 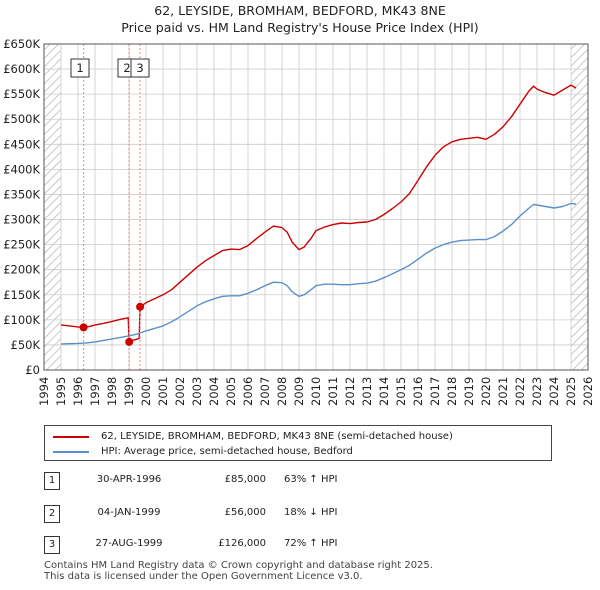 What do you see at coordinates (367, 391) in the screenshot?
I see `x-tick-label: 2013` at bounding box center [367, 391].